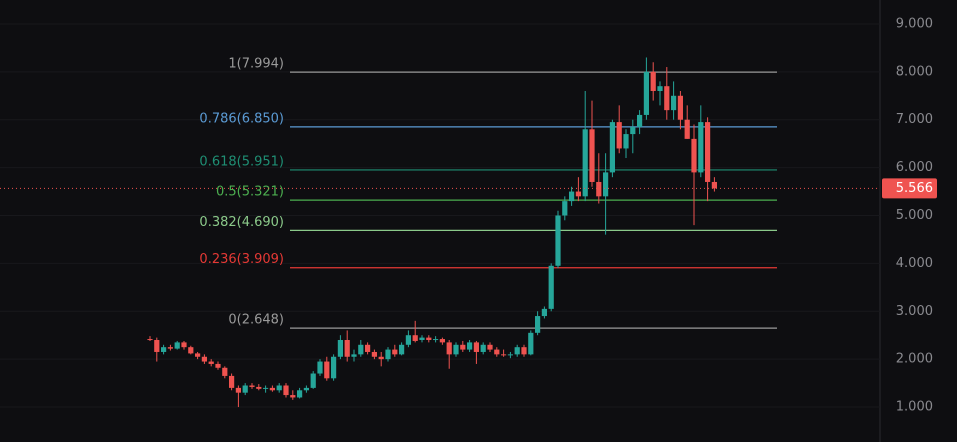  Describe the element at coordinates (241, 222) in the screenshot. I see `fib-label: 0.382(4.690)` at that location.